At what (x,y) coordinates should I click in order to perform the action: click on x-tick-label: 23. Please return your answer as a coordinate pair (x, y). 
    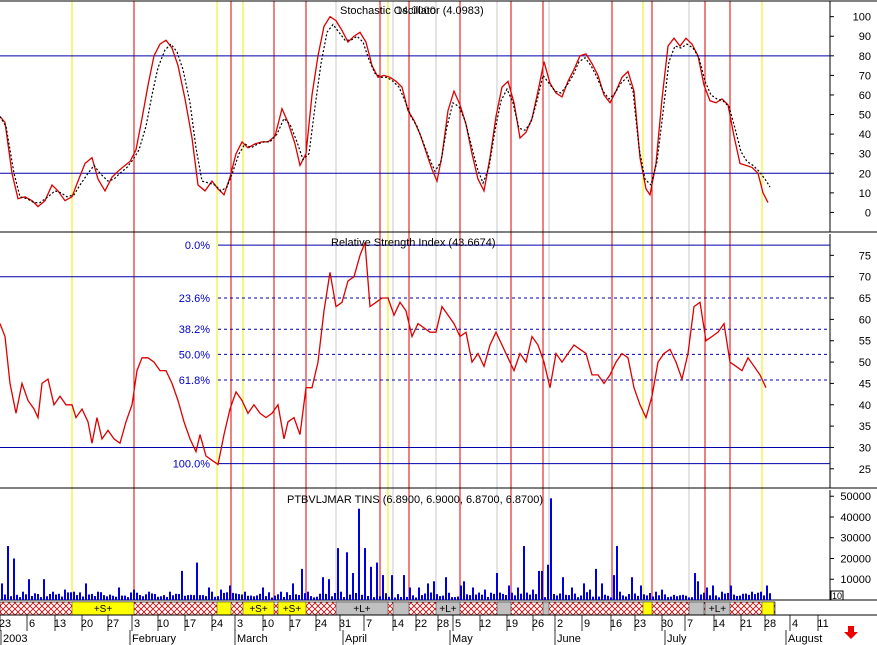
    Looking at the image, I should click on (5, 624).